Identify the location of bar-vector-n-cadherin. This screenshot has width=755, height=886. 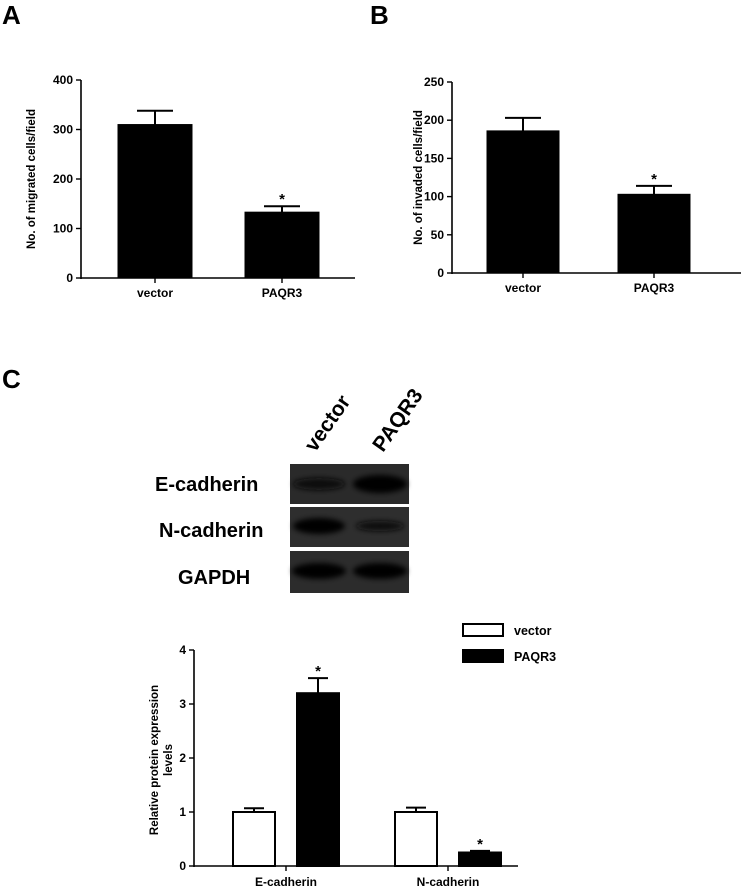
(416, 839).